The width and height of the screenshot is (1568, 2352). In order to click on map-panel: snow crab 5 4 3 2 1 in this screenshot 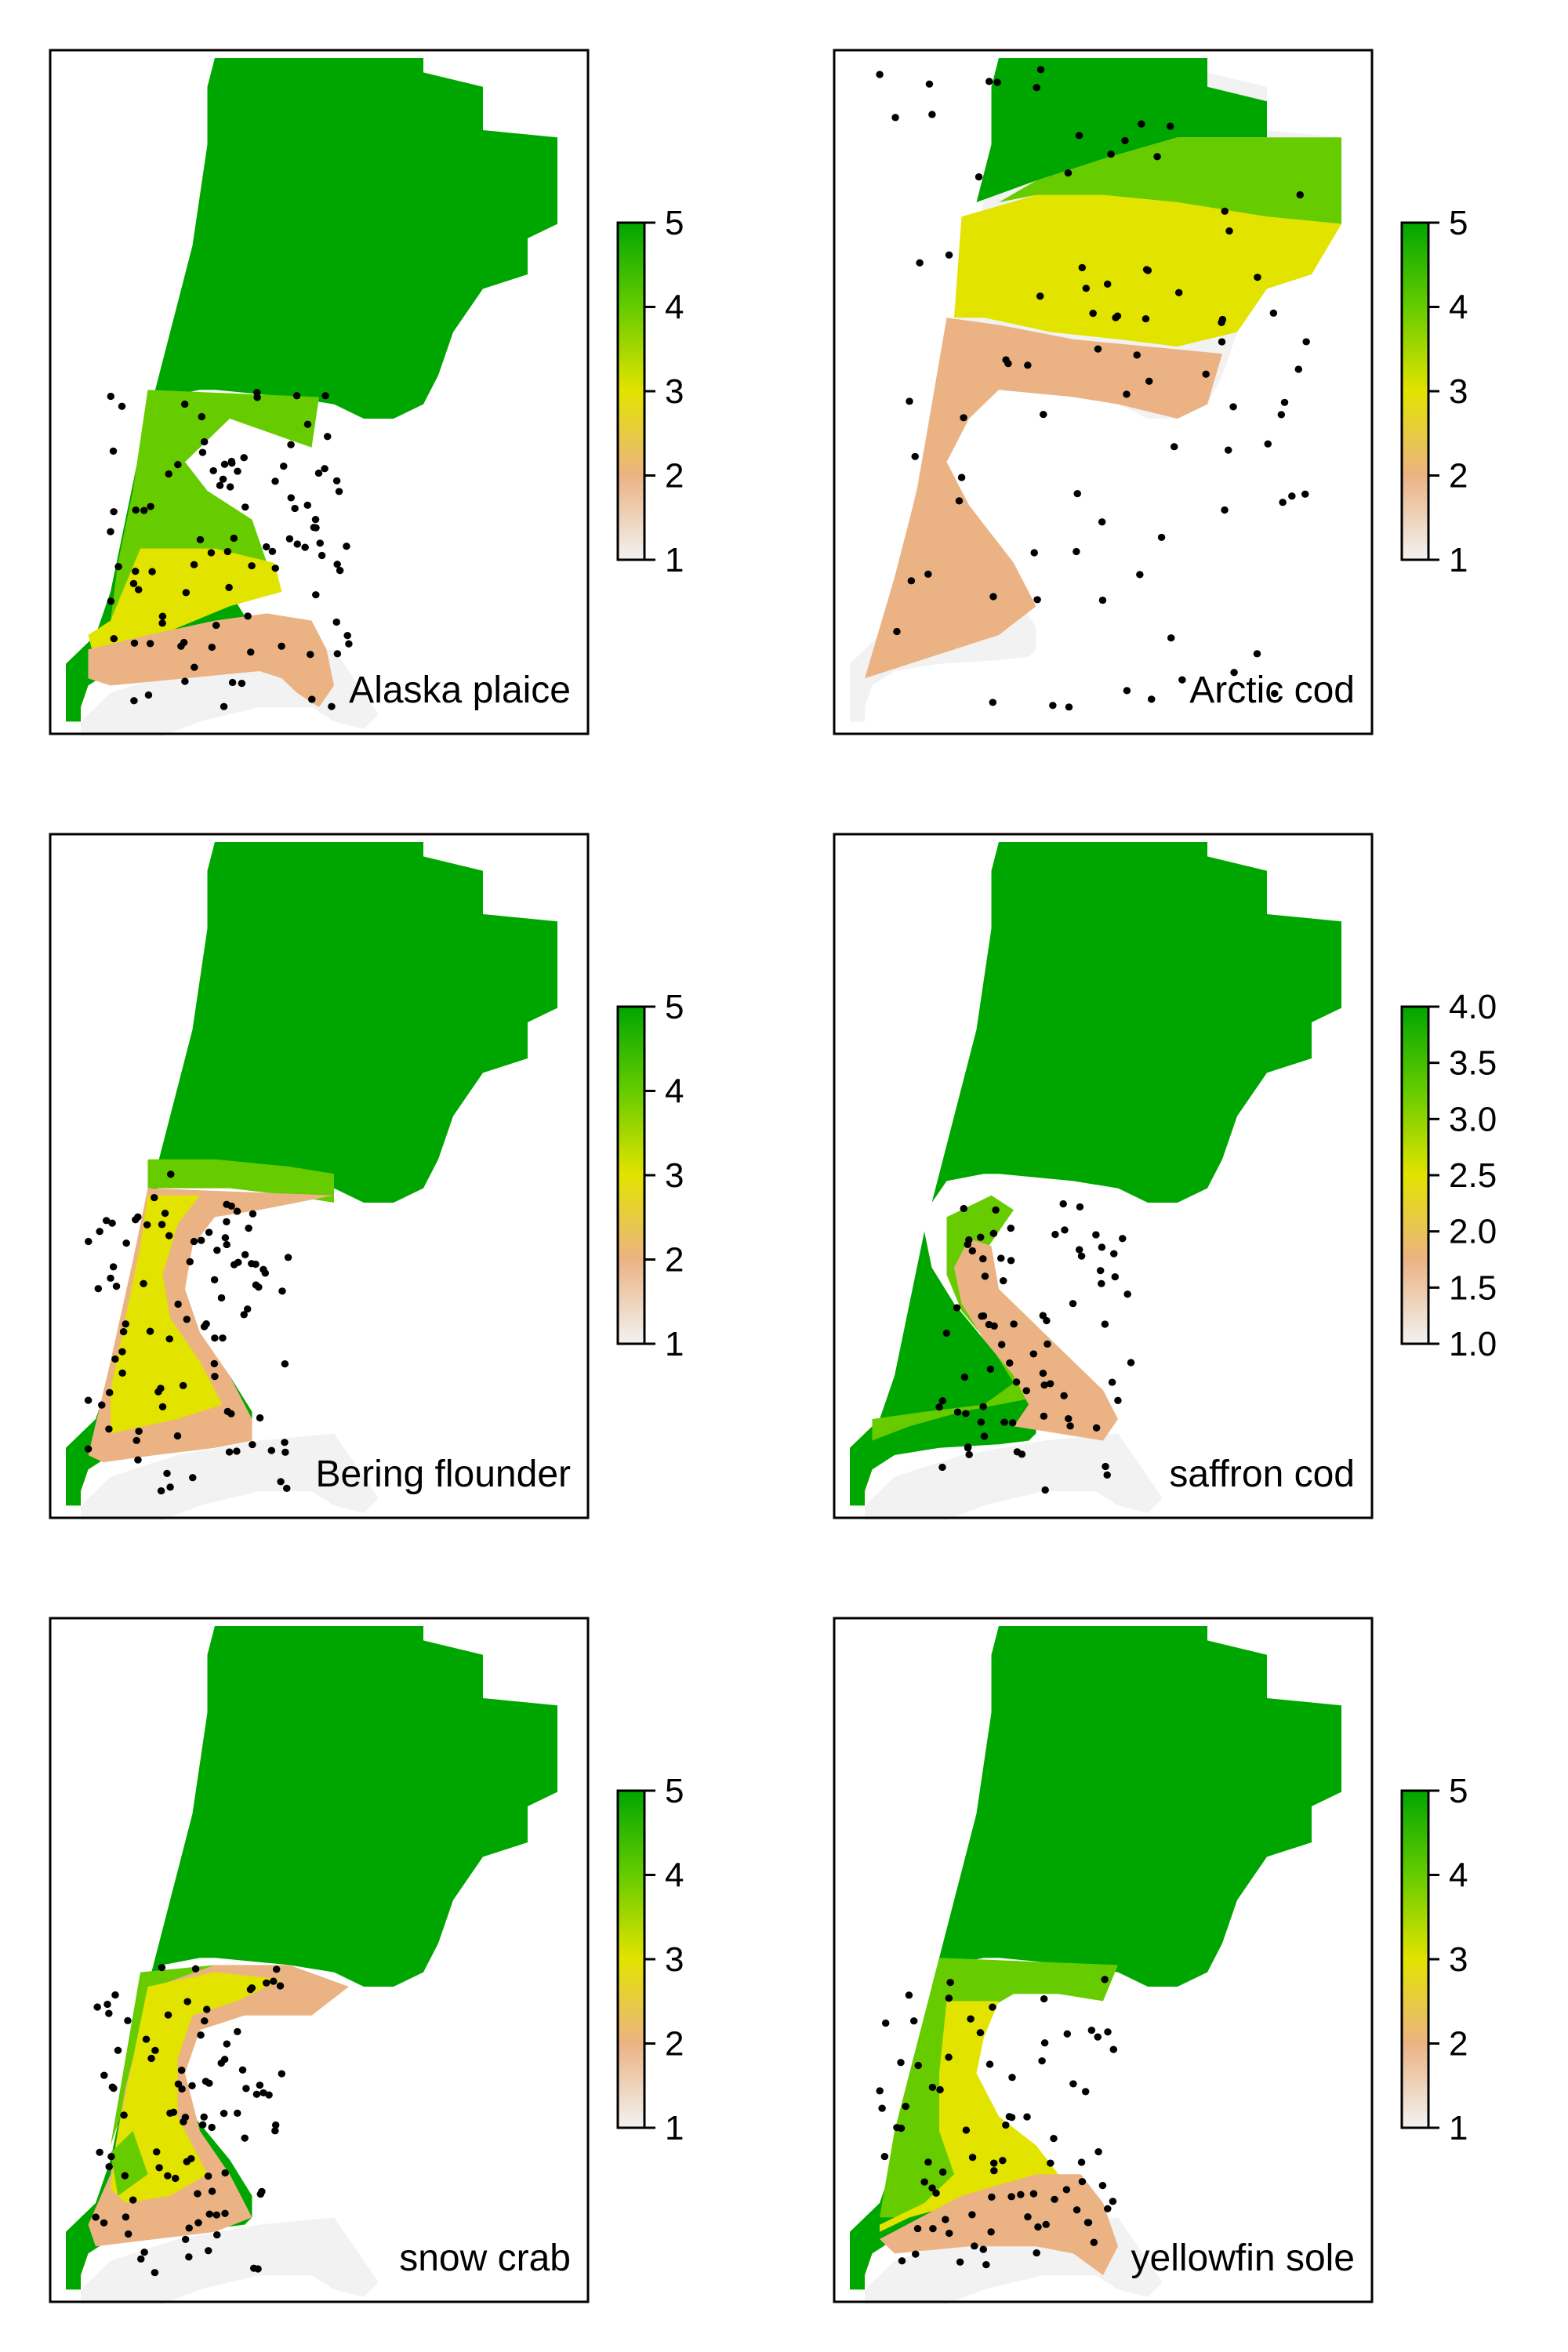, I will do `click(366, 1961)`.